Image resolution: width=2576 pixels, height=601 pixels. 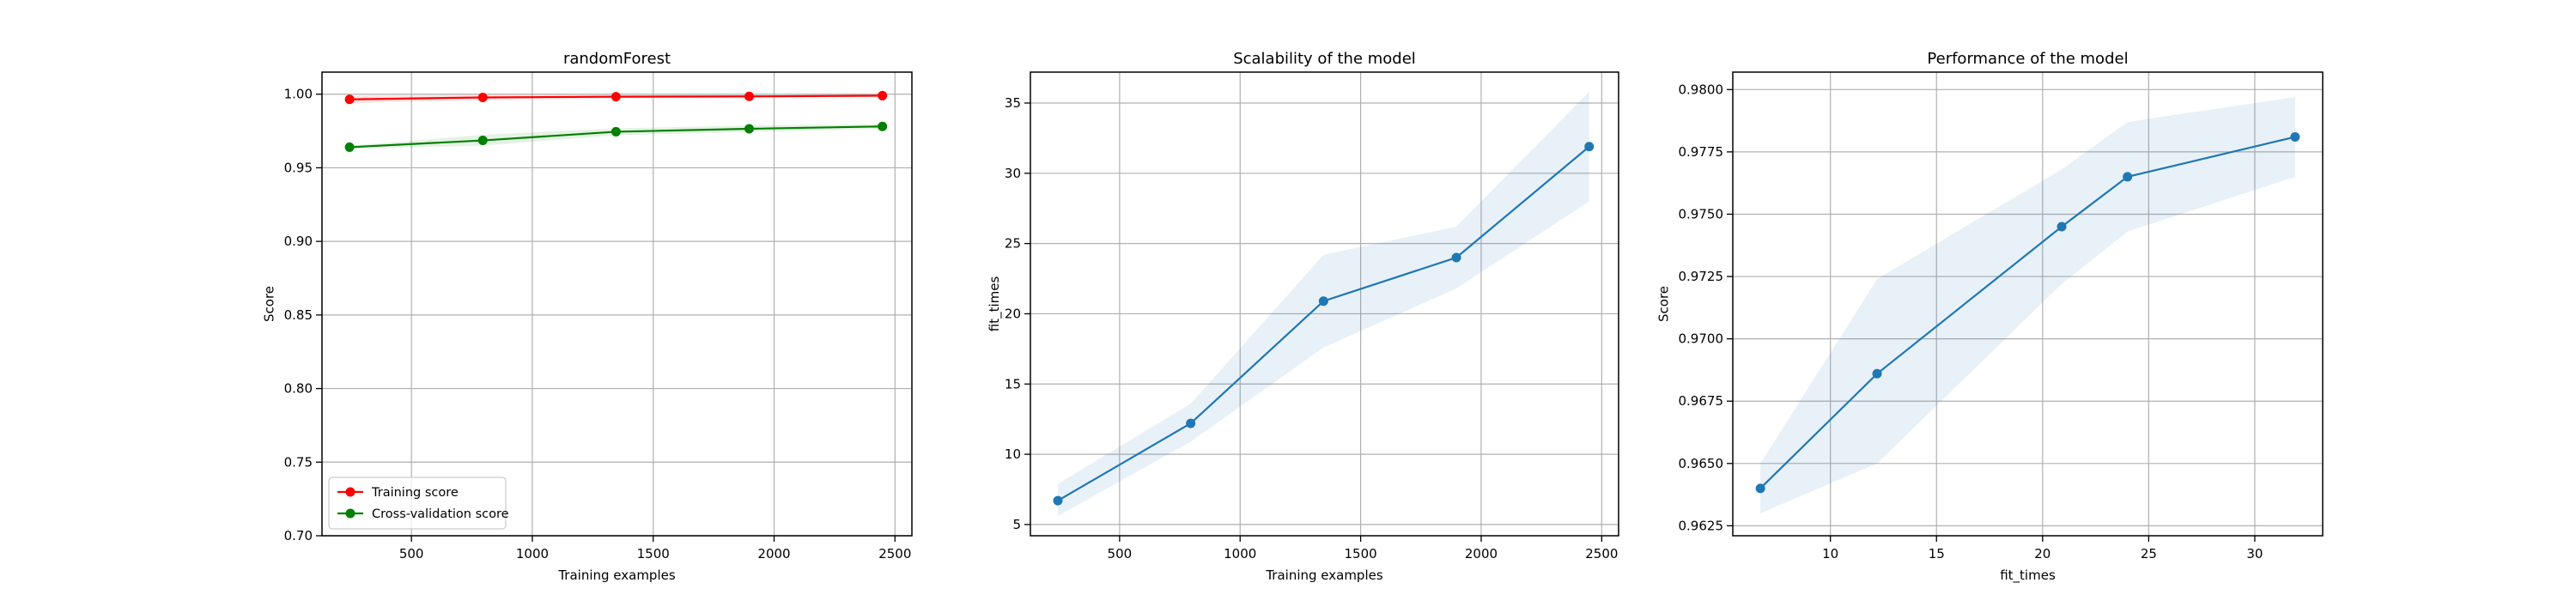 What do you see at coordinates (2042, 554) in the screenshot?
I see `x-tick-label: 20` at bounding box center [2042, 554].